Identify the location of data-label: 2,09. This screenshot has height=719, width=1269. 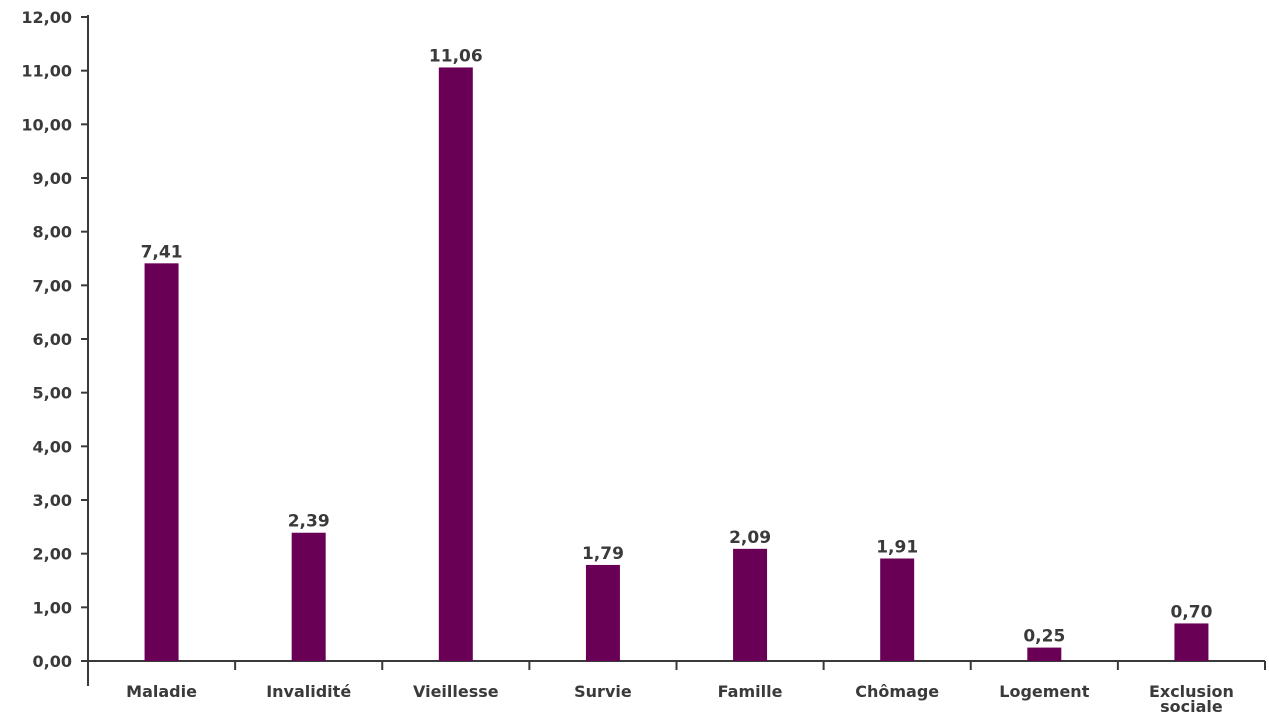
(750, 538).